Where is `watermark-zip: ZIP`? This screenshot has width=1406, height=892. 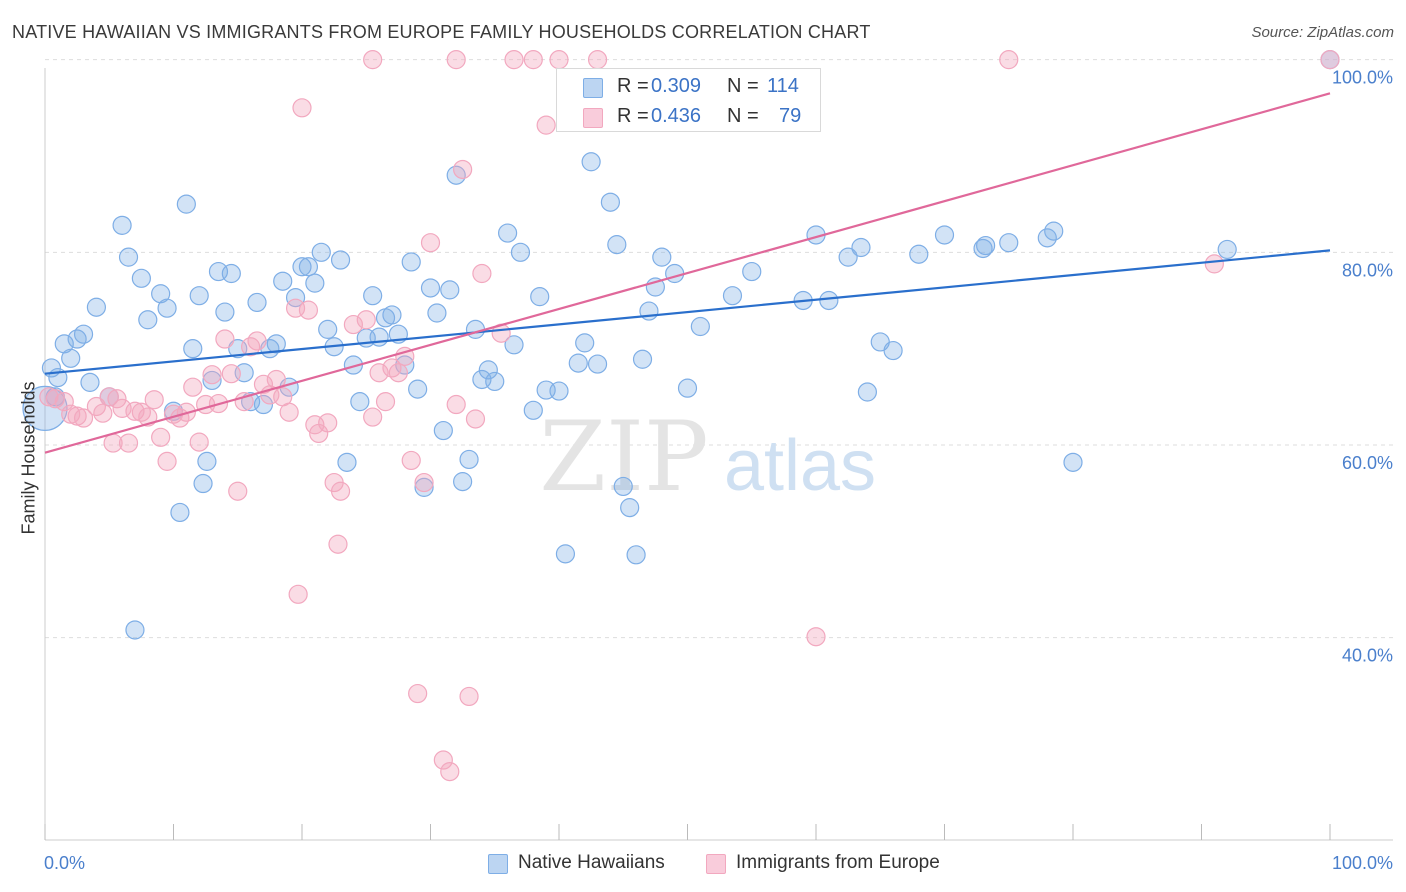
watermark-zip: ZIP is located at coordinates (623, 457).